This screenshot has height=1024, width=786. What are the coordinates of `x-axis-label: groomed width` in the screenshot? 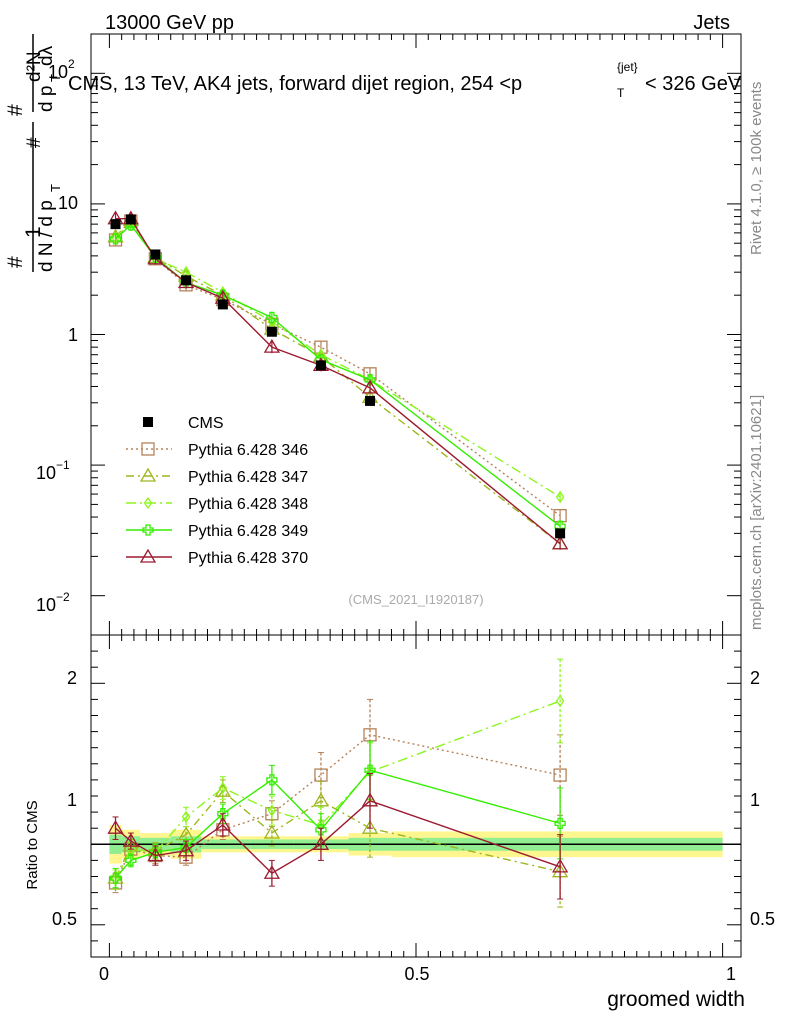 It's located at (676, 999).